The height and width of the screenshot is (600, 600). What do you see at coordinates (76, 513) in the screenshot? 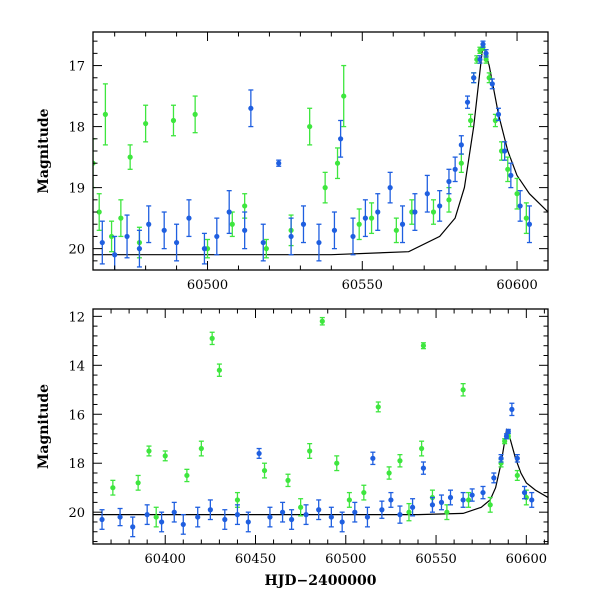
I see `y-tick-label: 20` at bounding box center [76, 513].